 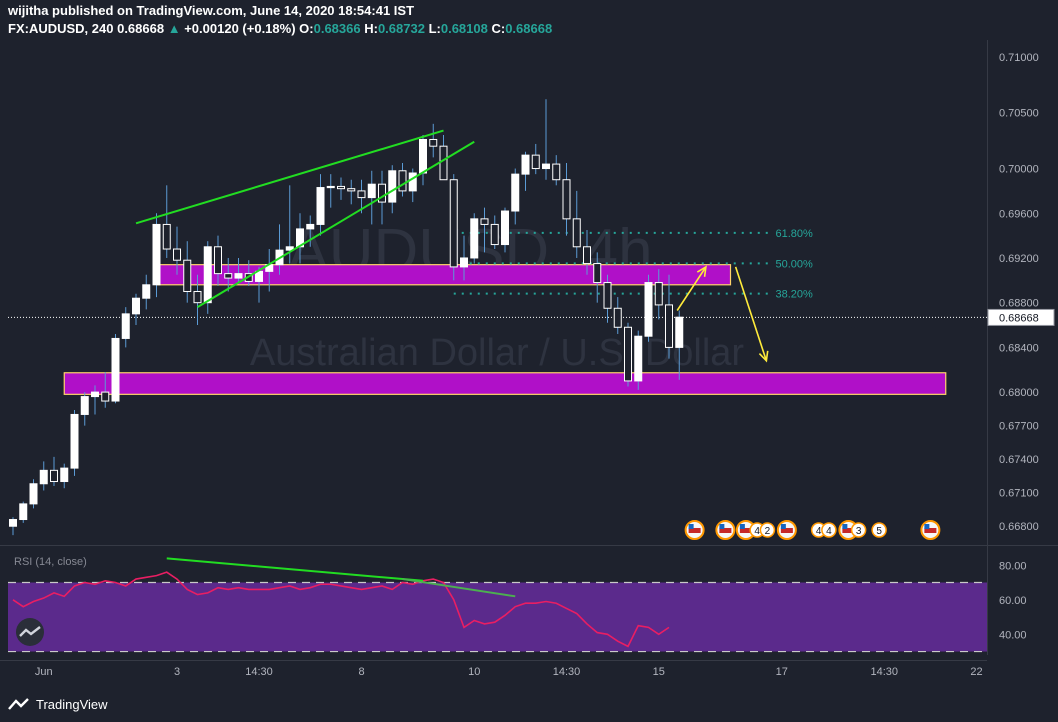 What do you see at coordinates (795, 234) in the screenshot?
I see `fib-level-label: 61.80%` at bounding box center [795, 234].